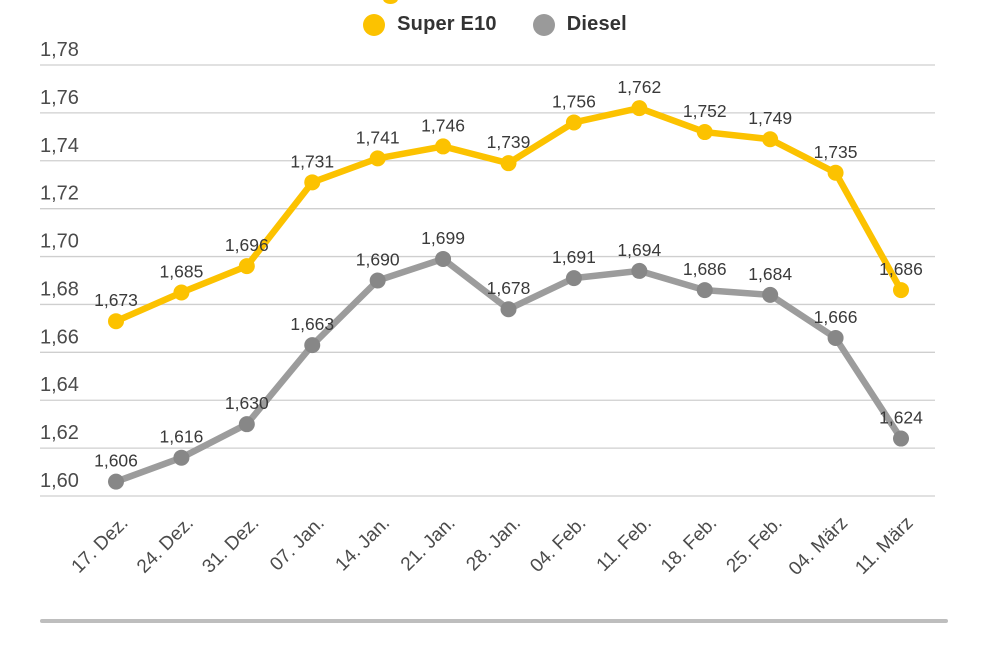 The width and height of the screenshot is (990, 660). I want to click on data-point-label-diesel: 1,630, so click(247, 403).